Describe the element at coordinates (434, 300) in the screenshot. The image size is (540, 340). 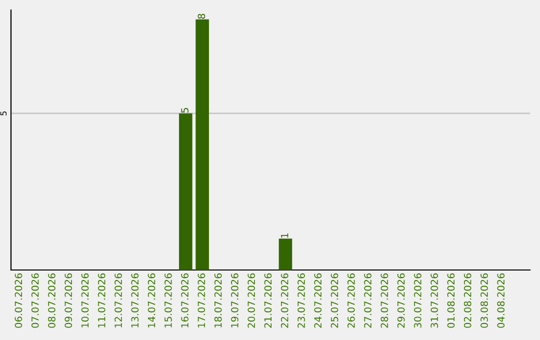
I see `x-tick-label: 31.07.2026` at that location.